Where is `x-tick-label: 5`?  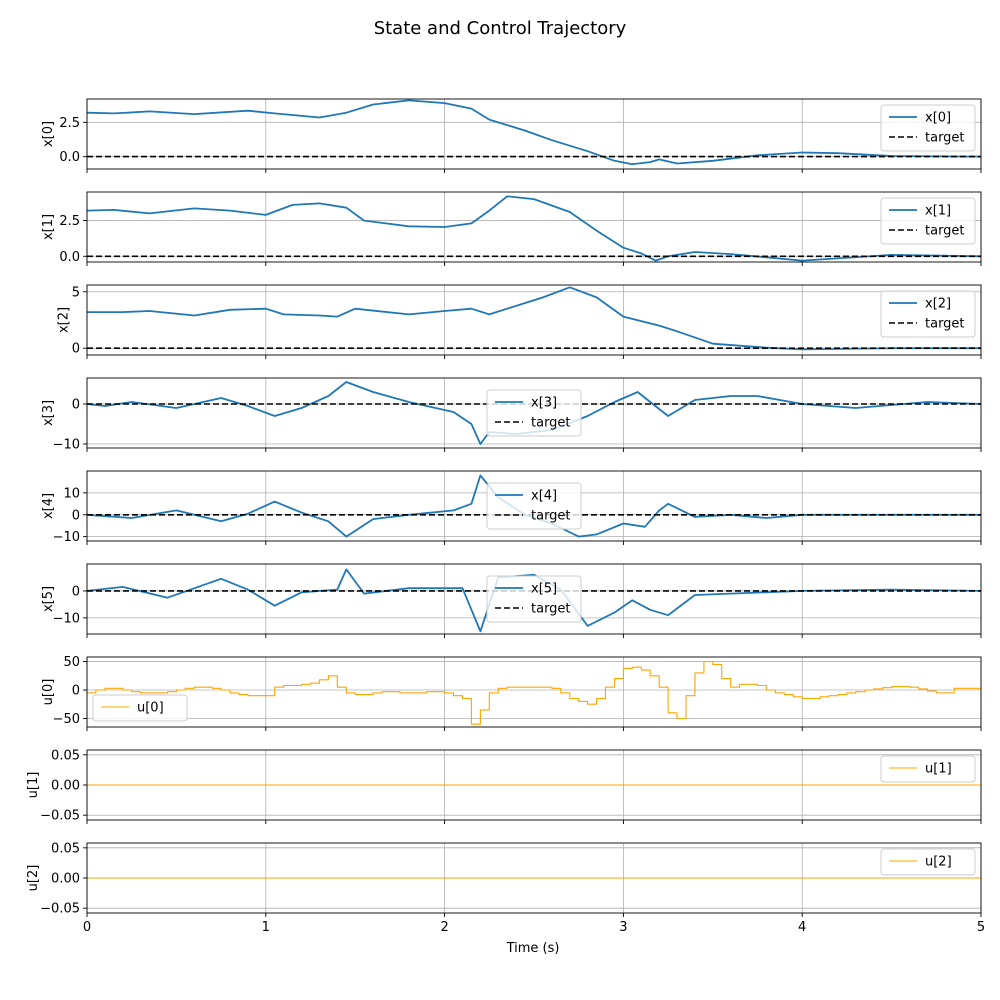
x-tick-label: 5 is located at coordinates (981, 927).